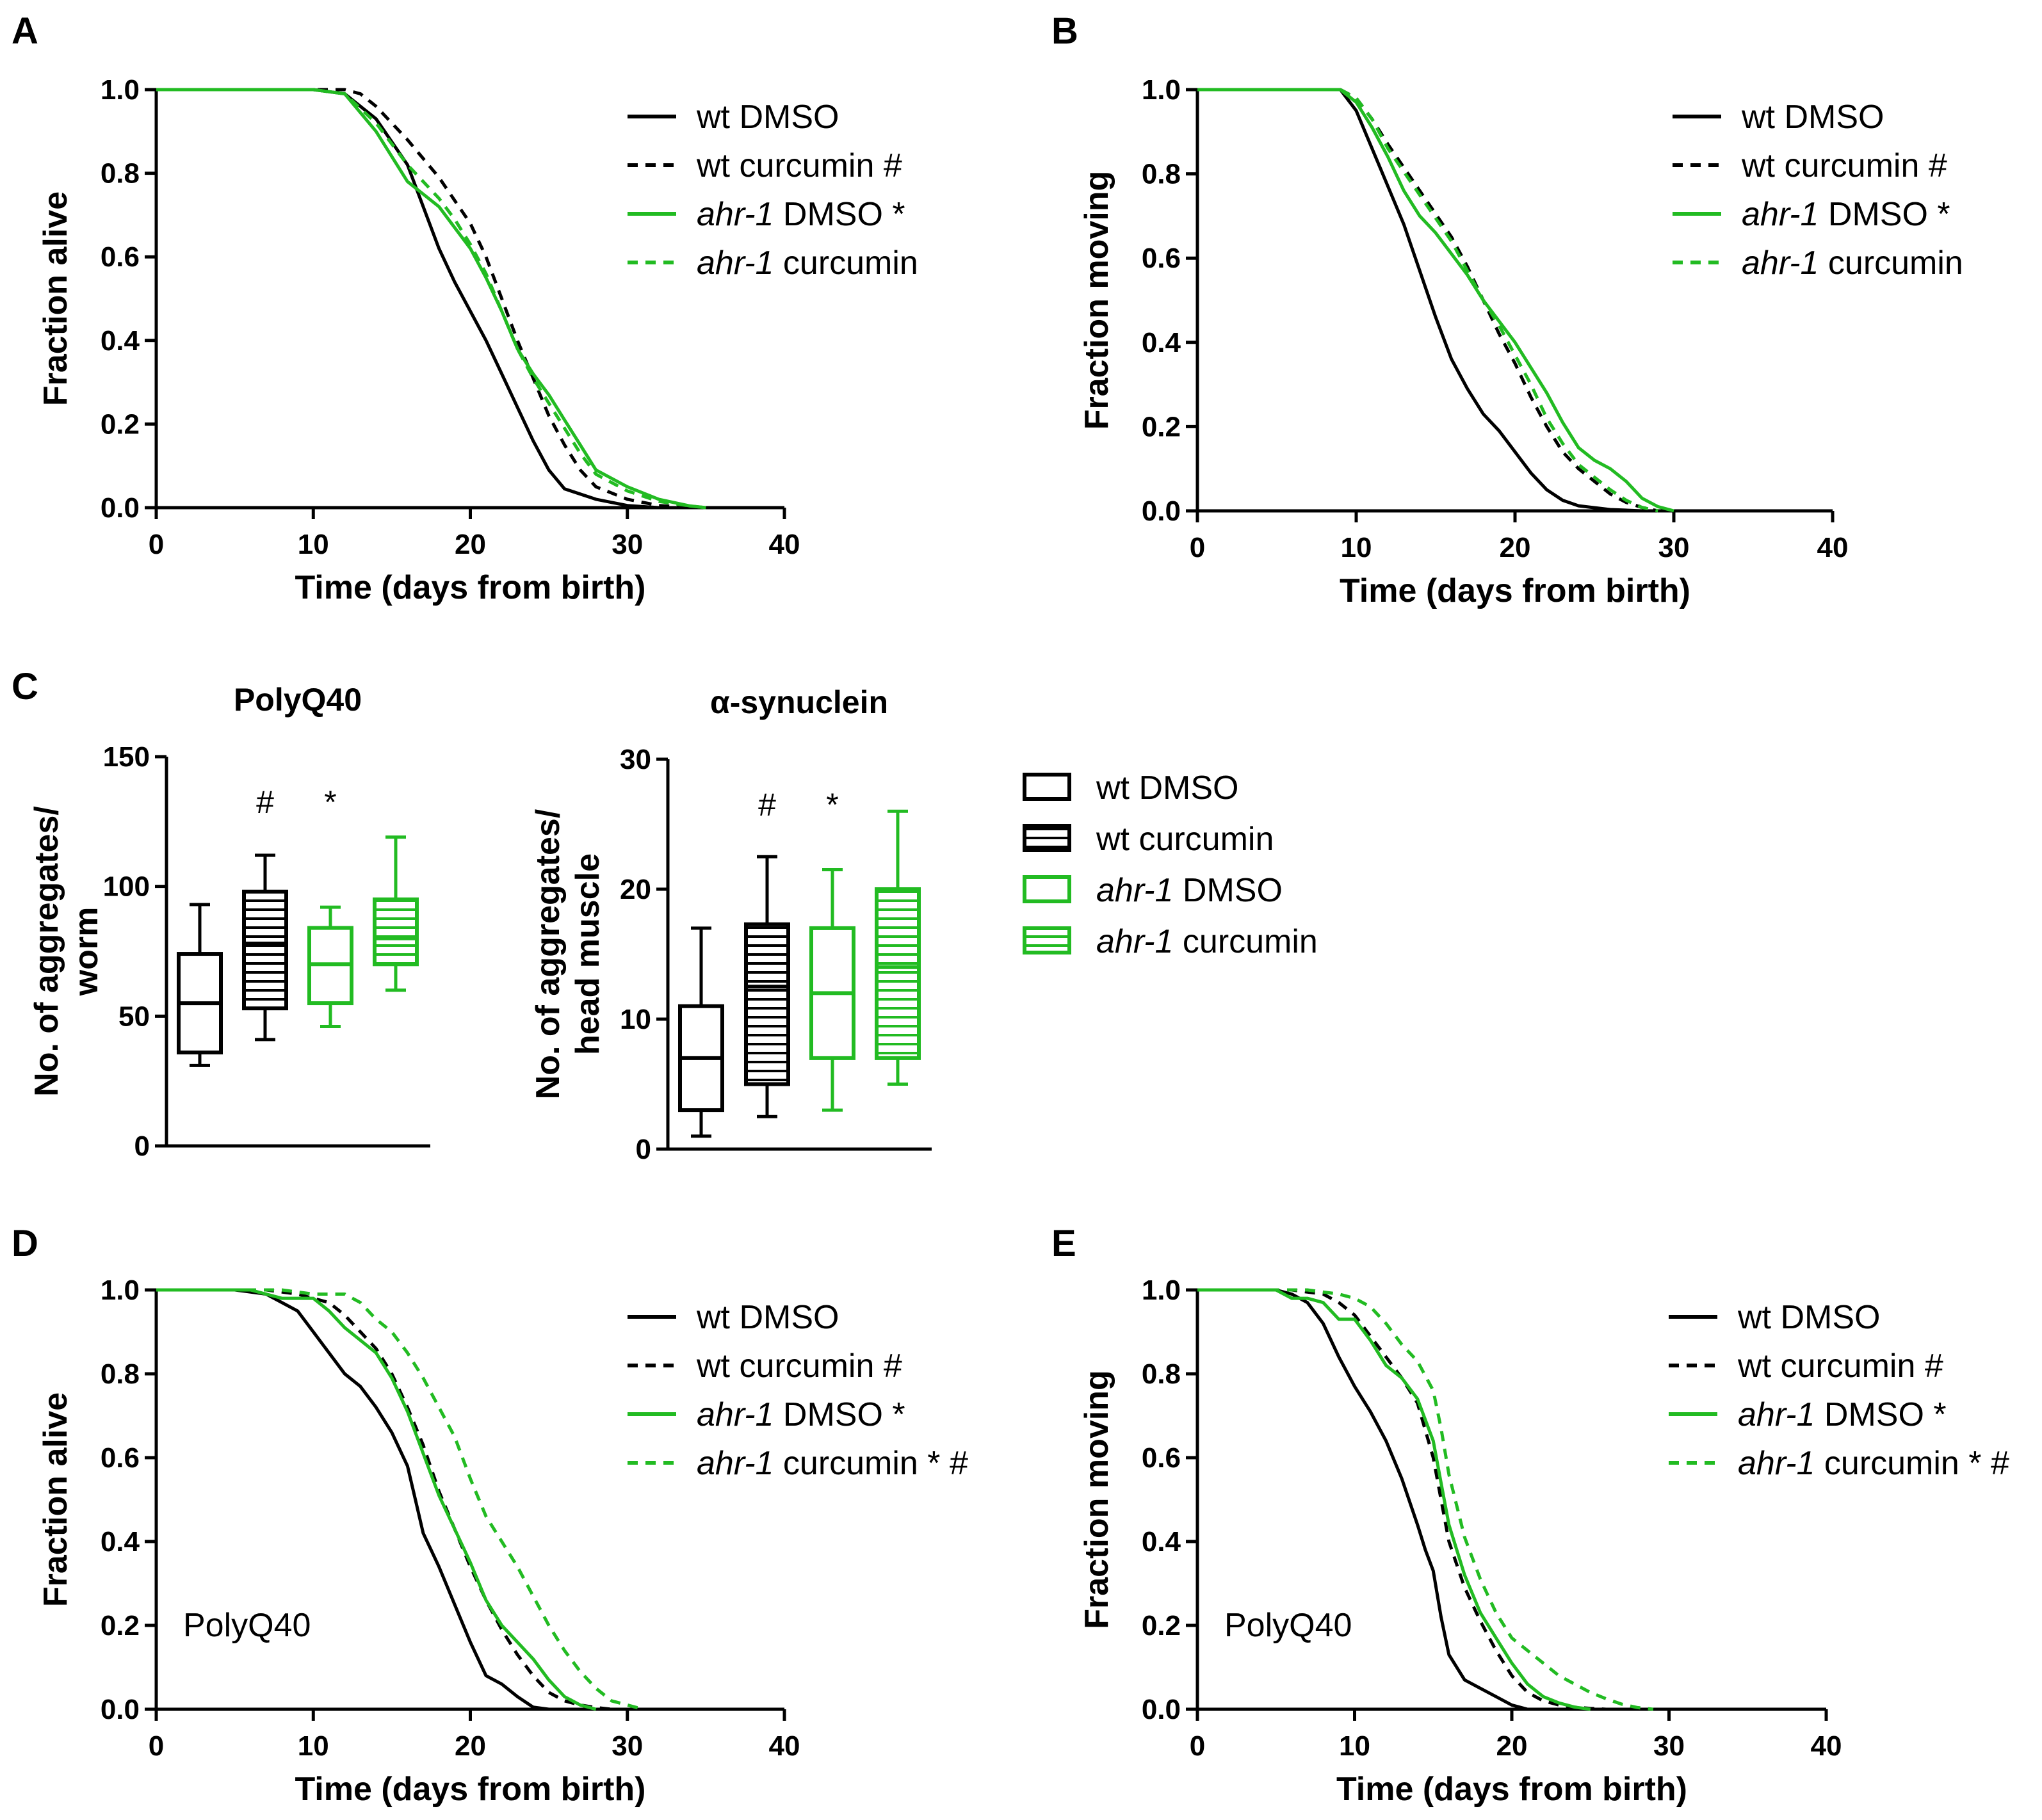  Describe the element at coordinates (134, 1016) in the screenshot. I see `y-tick-label: 50` at that location.